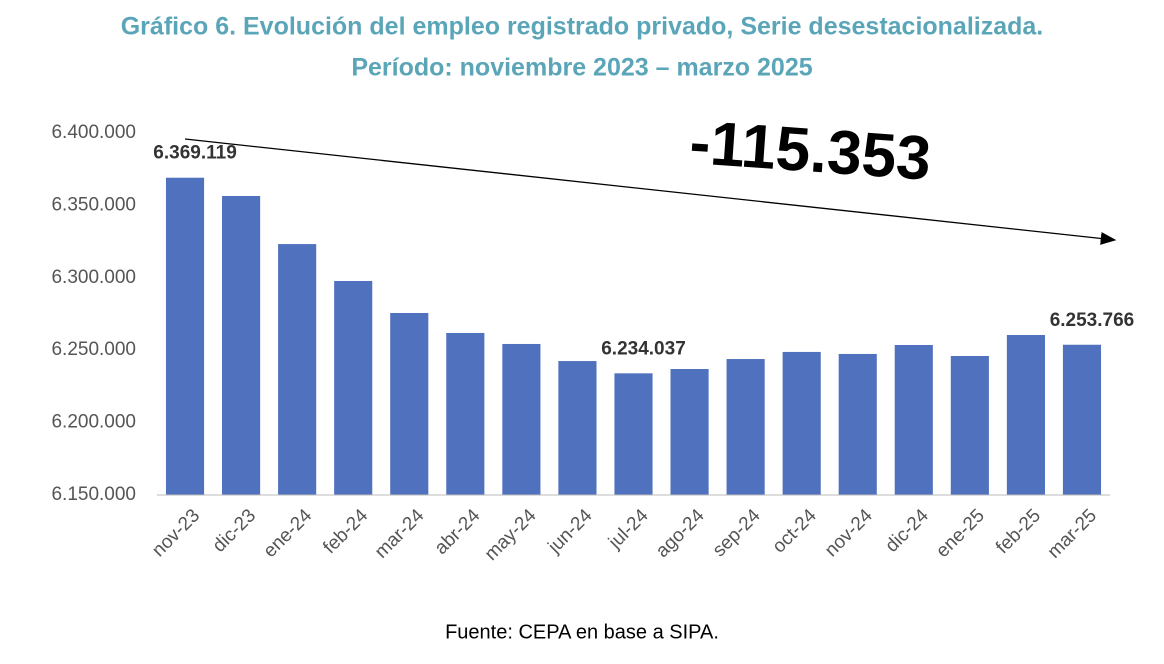  I want to click on source: Fuente: CEPA en base a SIPA., so click(582, 632).